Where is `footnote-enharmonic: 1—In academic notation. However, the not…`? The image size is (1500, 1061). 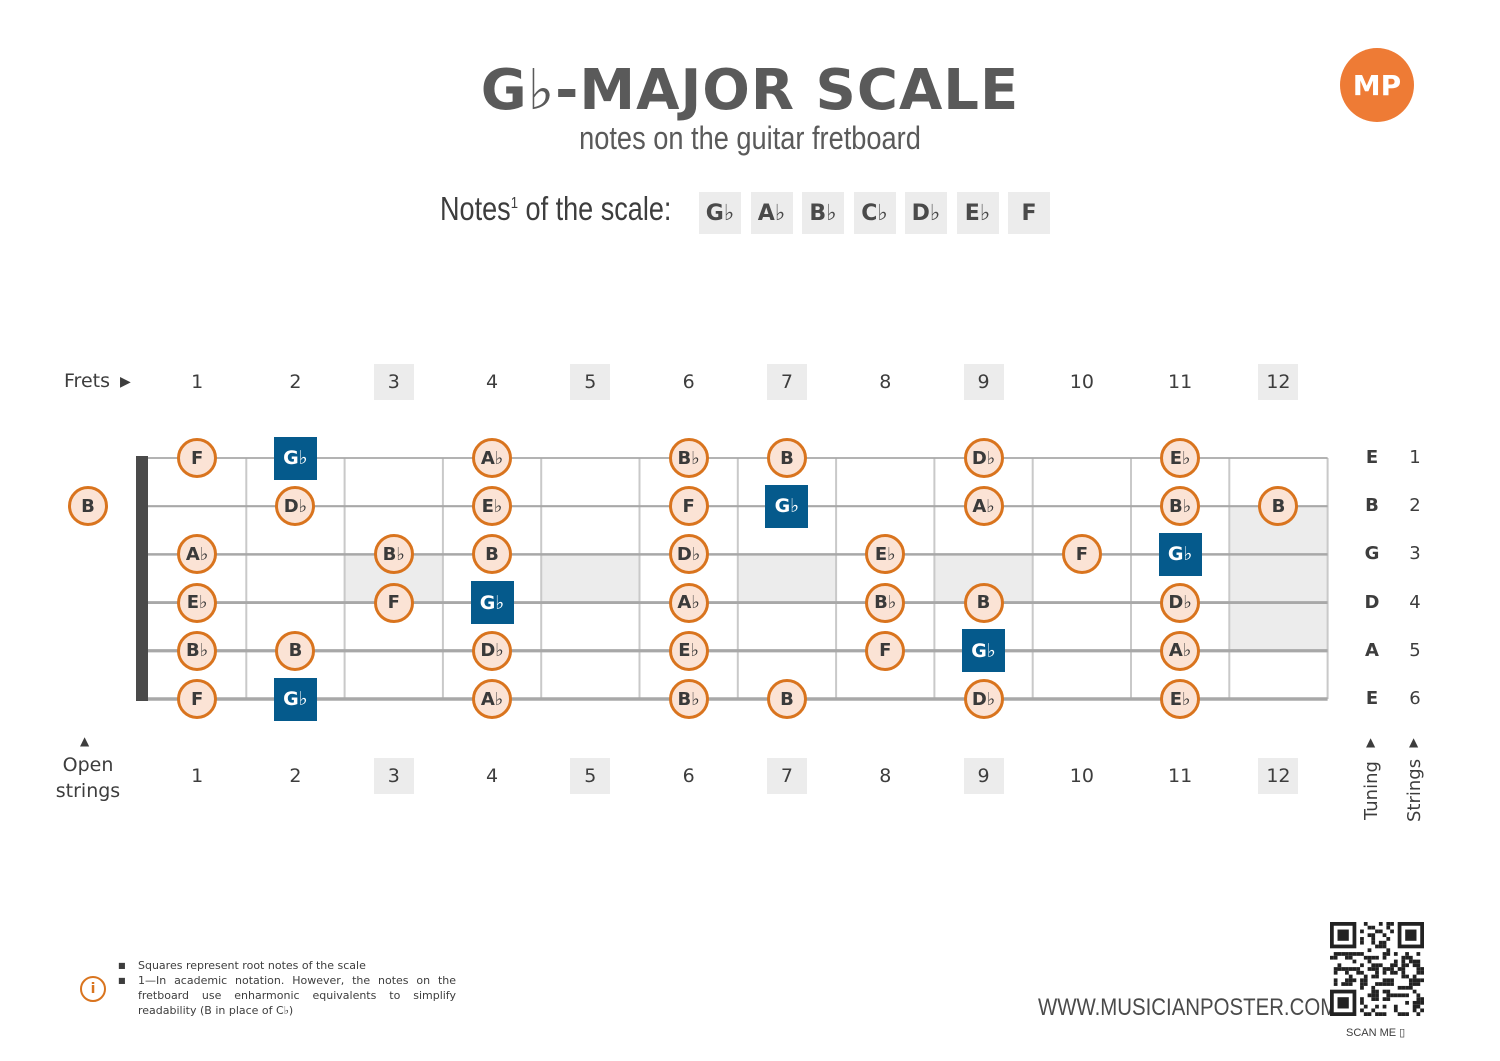
footnote-enharmonic: 1—In academic notation. However, the not… is located at coordinates (287, 995).